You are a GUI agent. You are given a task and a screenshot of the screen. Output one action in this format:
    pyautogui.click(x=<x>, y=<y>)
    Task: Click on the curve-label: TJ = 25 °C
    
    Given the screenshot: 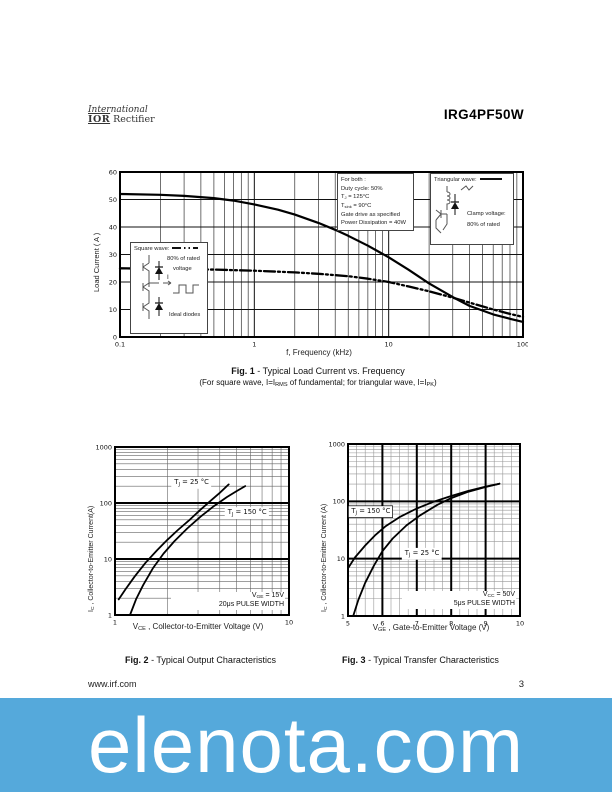 What is the action you would take?
    pyautogui.click(x=191, y=483)
    